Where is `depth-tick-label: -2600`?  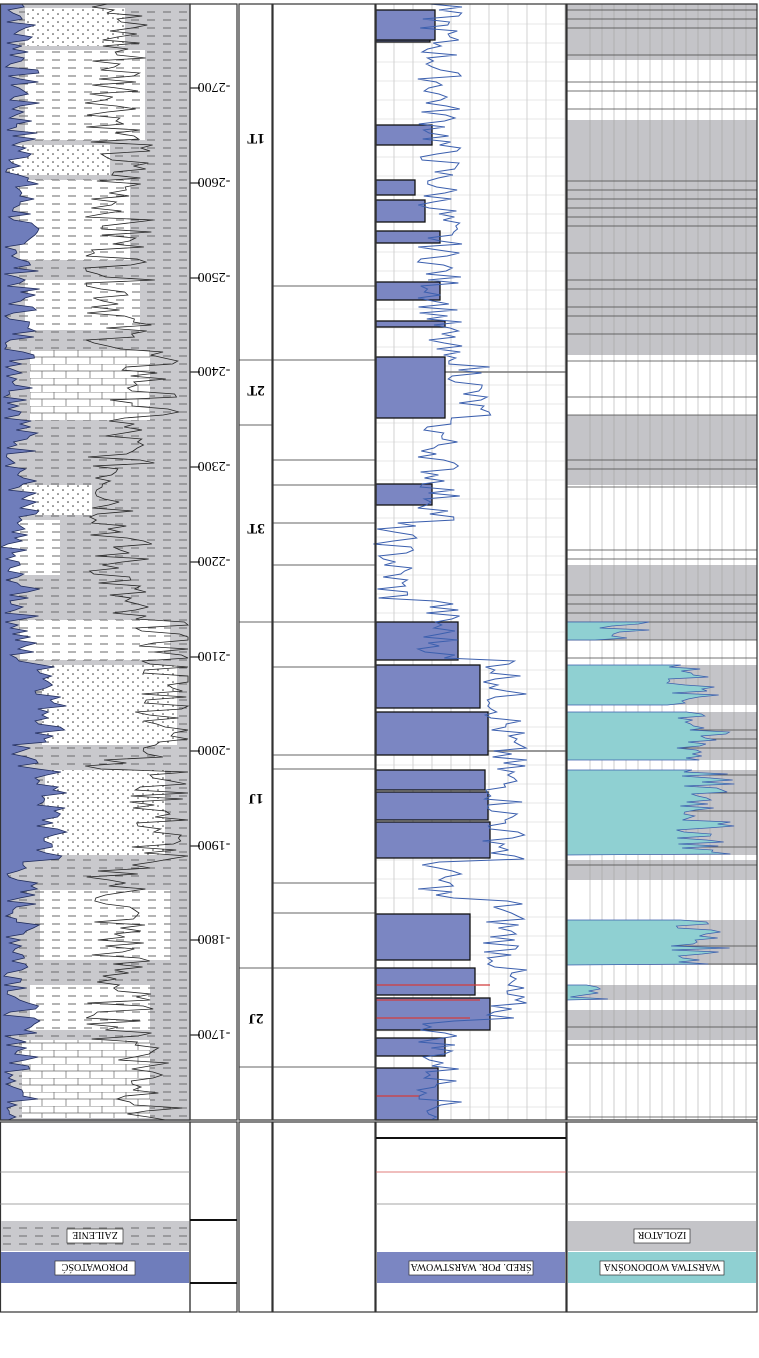
depth-tick-label: -2600 is located at coordinates (214, 181).